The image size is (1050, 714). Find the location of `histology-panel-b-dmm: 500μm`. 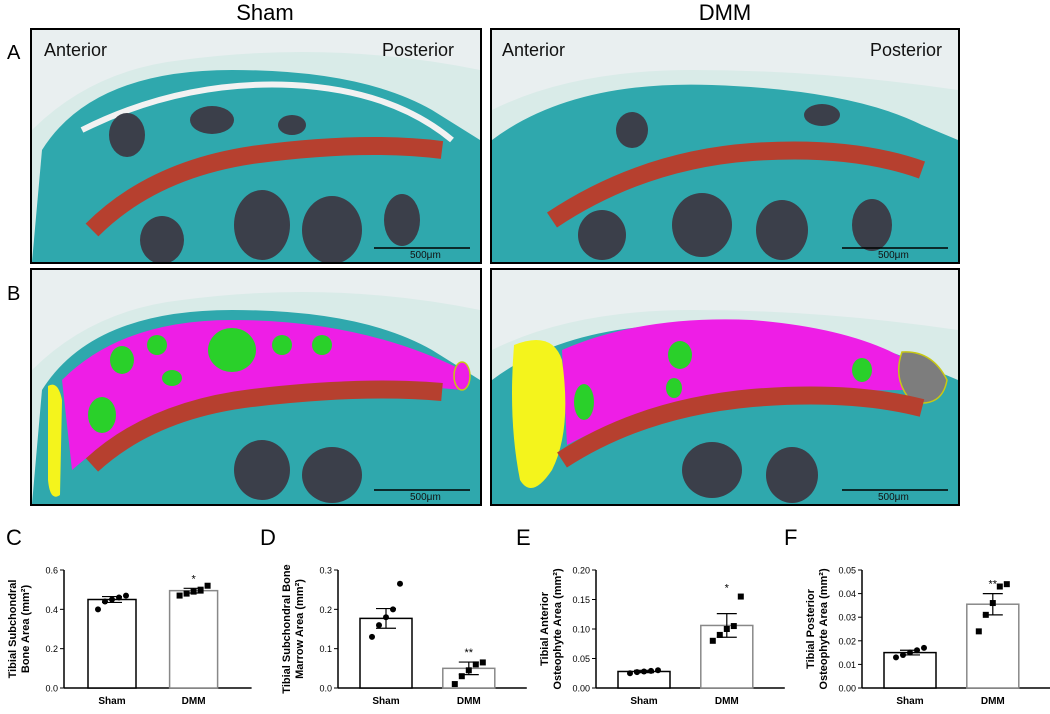

histology-panel-b-dmm: 500μm is located at coordinates (725, 387).